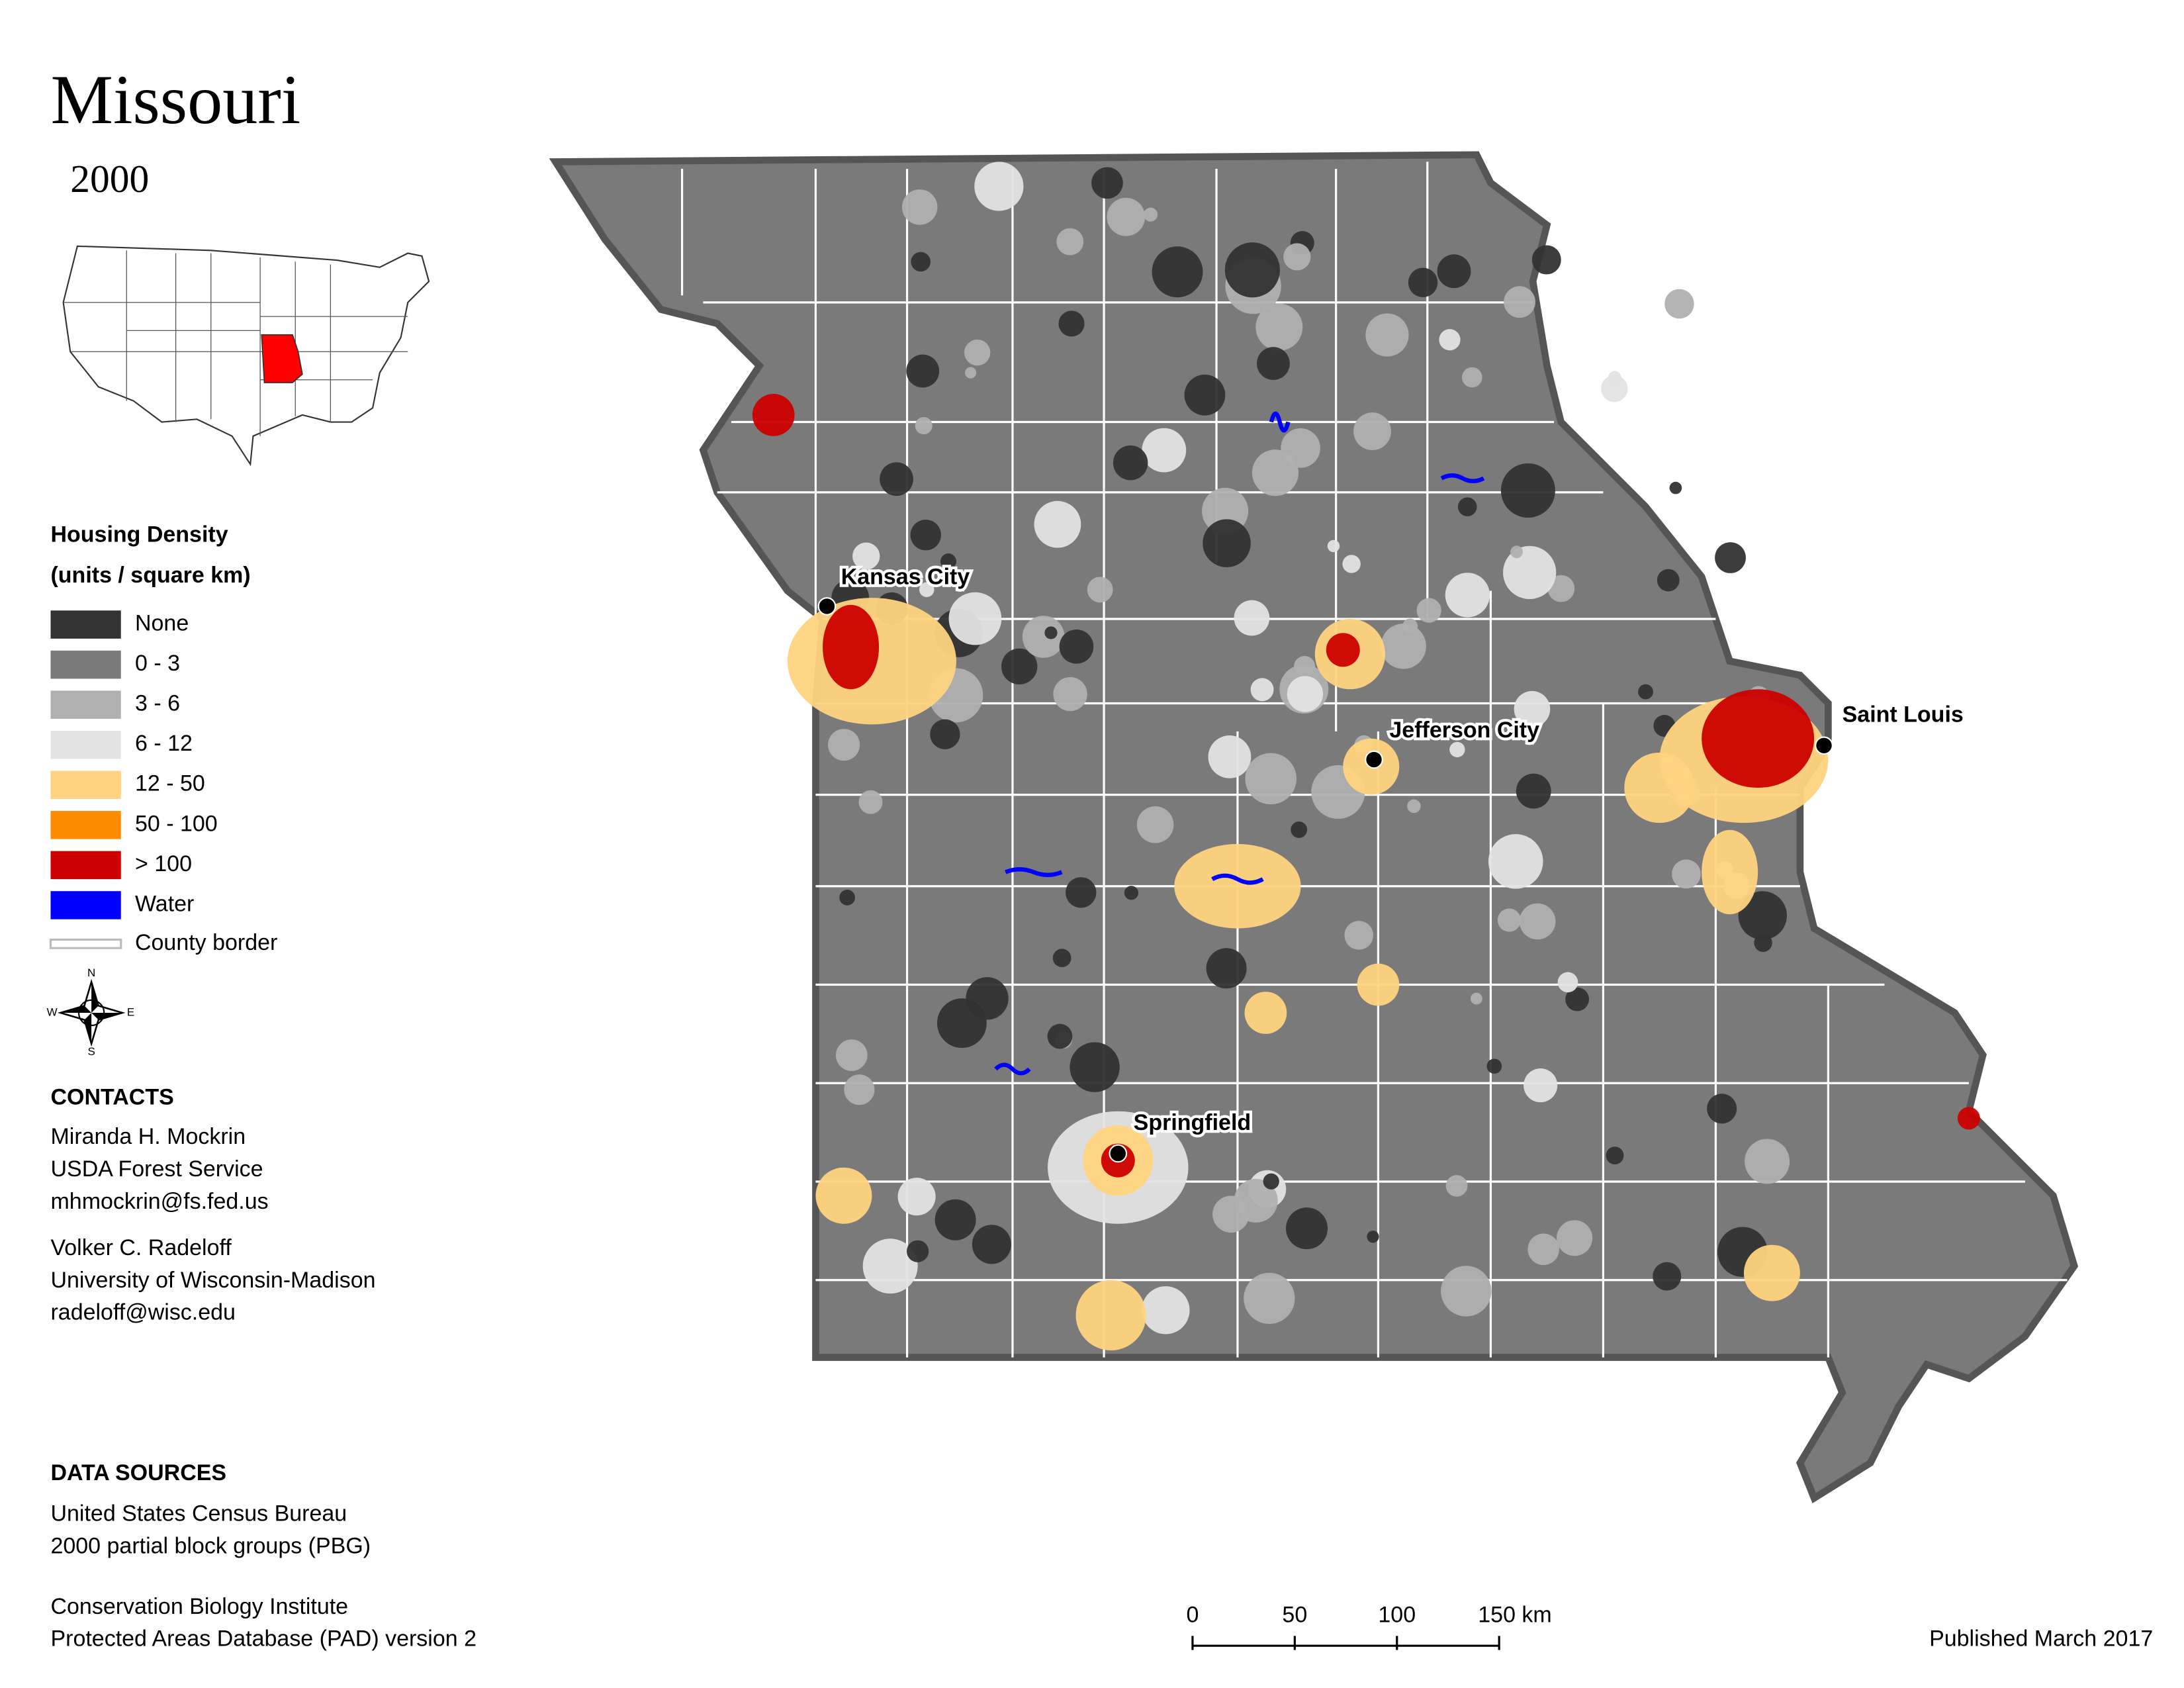  I want to click on city-label: Jefferson City, so click(1464, 730).